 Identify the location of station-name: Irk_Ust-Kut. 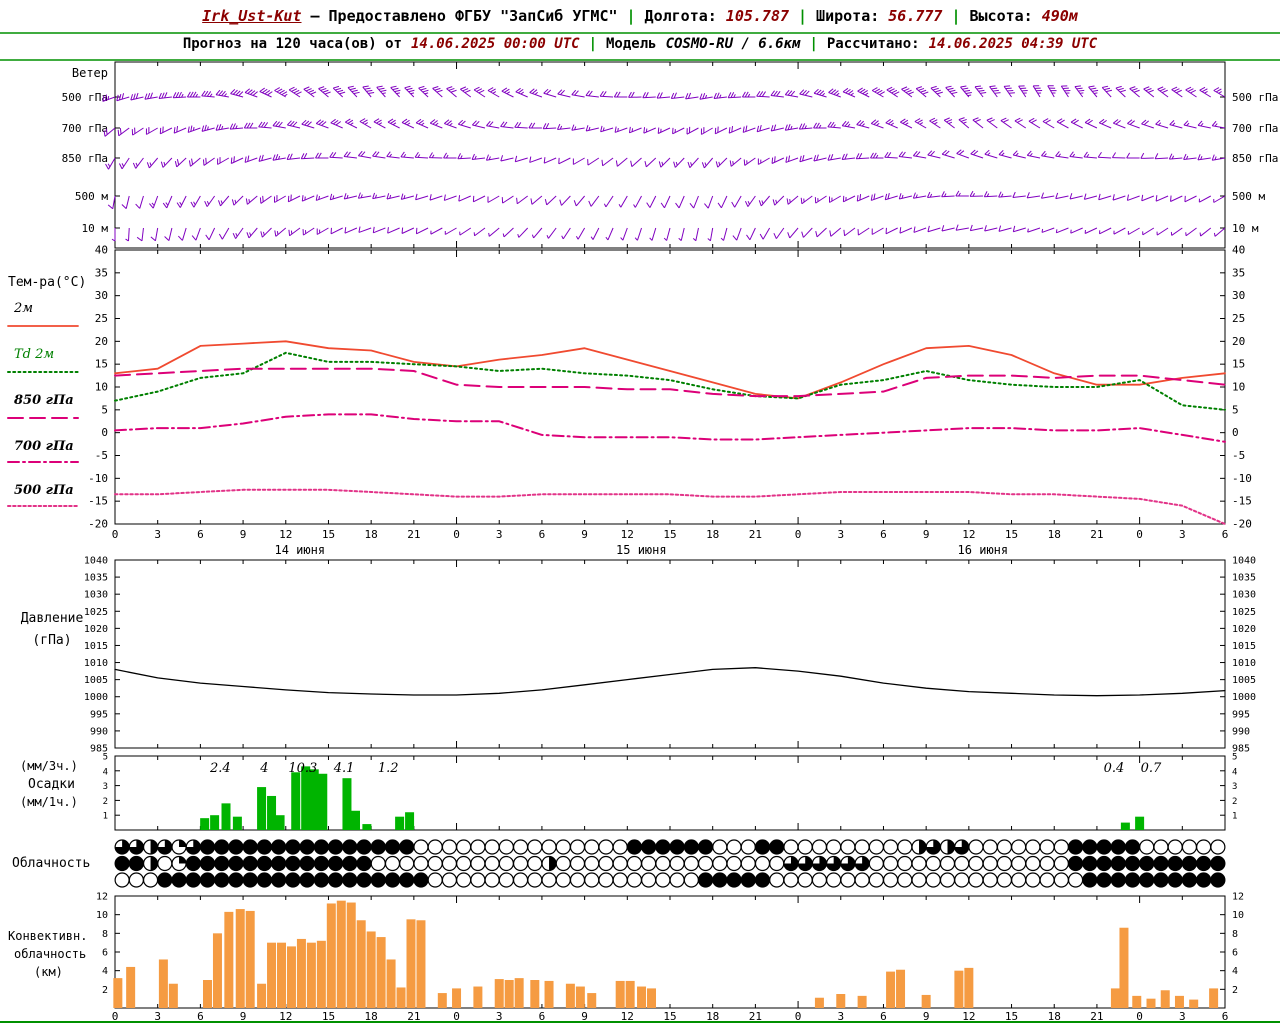
(252, 16).